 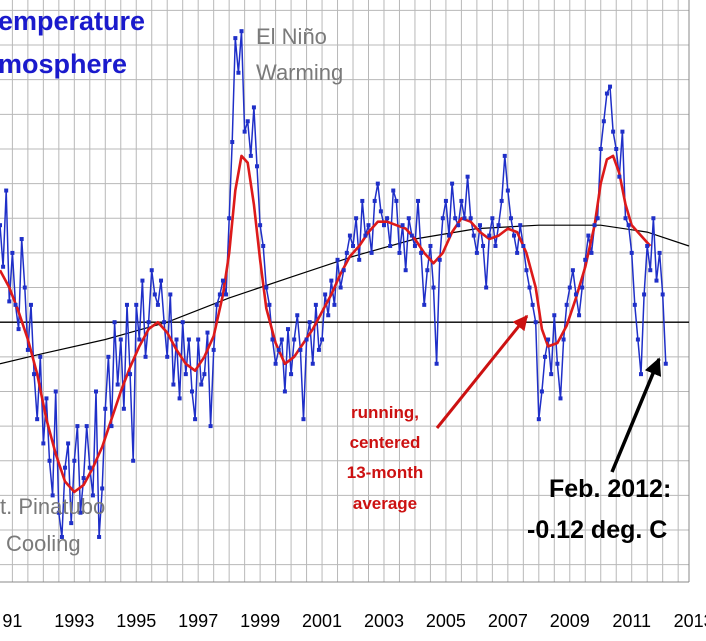 I want to click on annotation-feb-2012: Feb. 2012: -0.12 deg. C, so click(x=599, y=450).